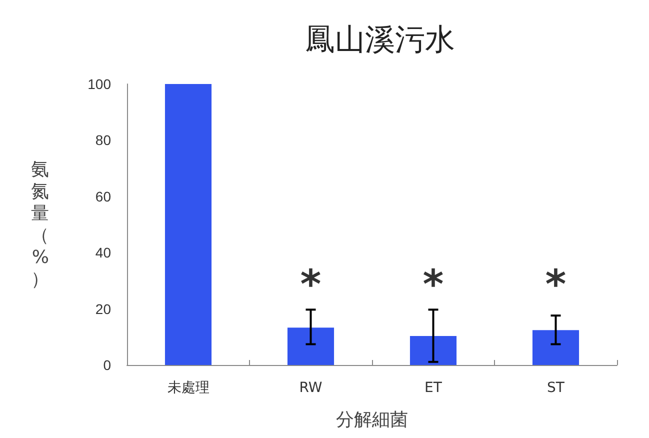  Describe the element at coordinates (188, 388) in the screenshot. I see `x-tick-label: 未處理` at that location.